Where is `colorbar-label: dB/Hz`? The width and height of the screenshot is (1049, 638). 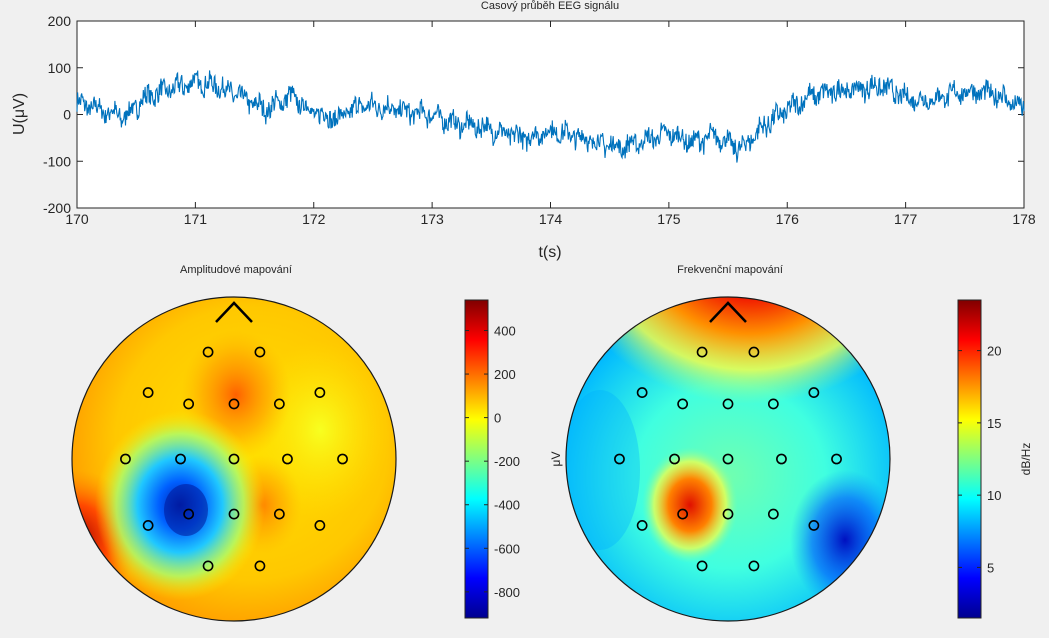
colorbar-label: dB/Hz is located at coordinates (1026, 459).